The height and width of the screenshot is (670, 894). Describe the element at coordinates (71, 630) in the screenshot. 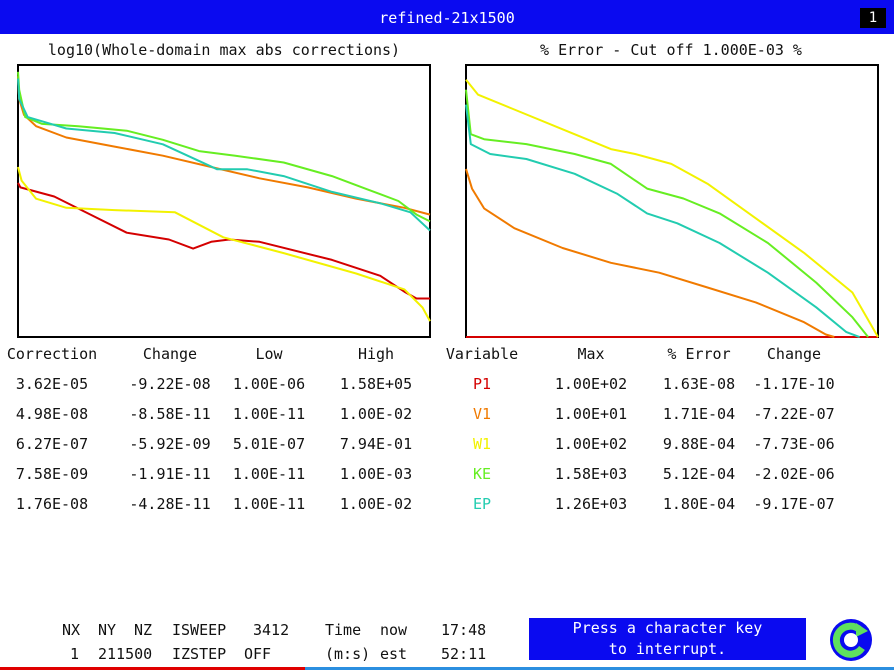

I see `nx-label: NX` at that location.